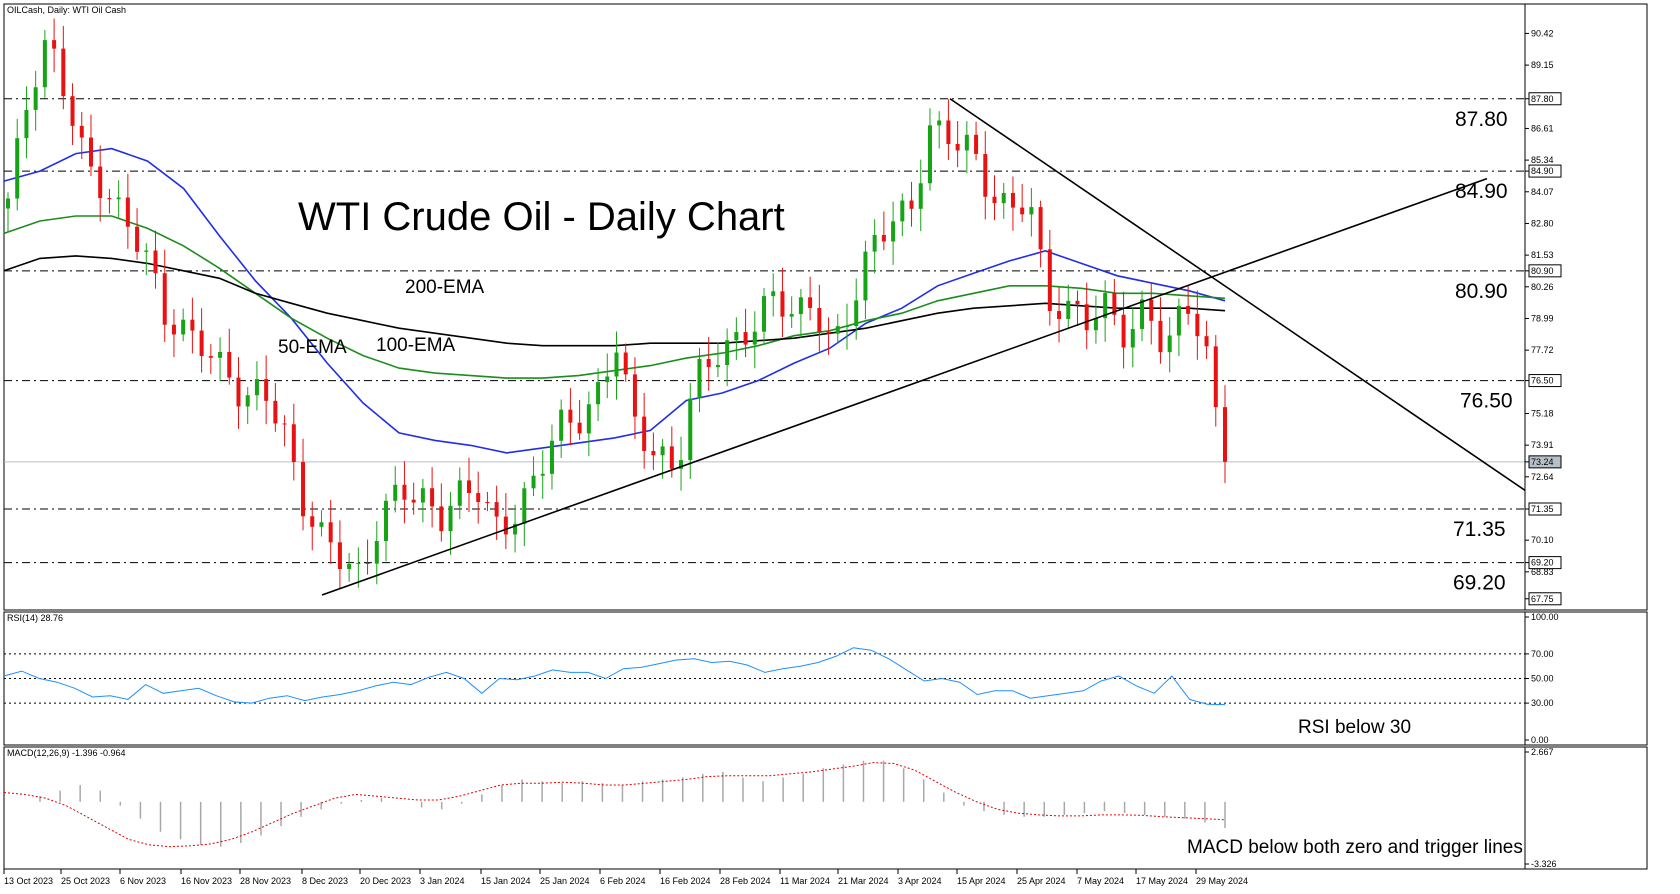 This screenshot has width=1680, height=894. What do you see at coordinates (445, 287) in the screenshot?
I see `ema-label-200-ema: 200-EMA` at bounding box center [445, 287].